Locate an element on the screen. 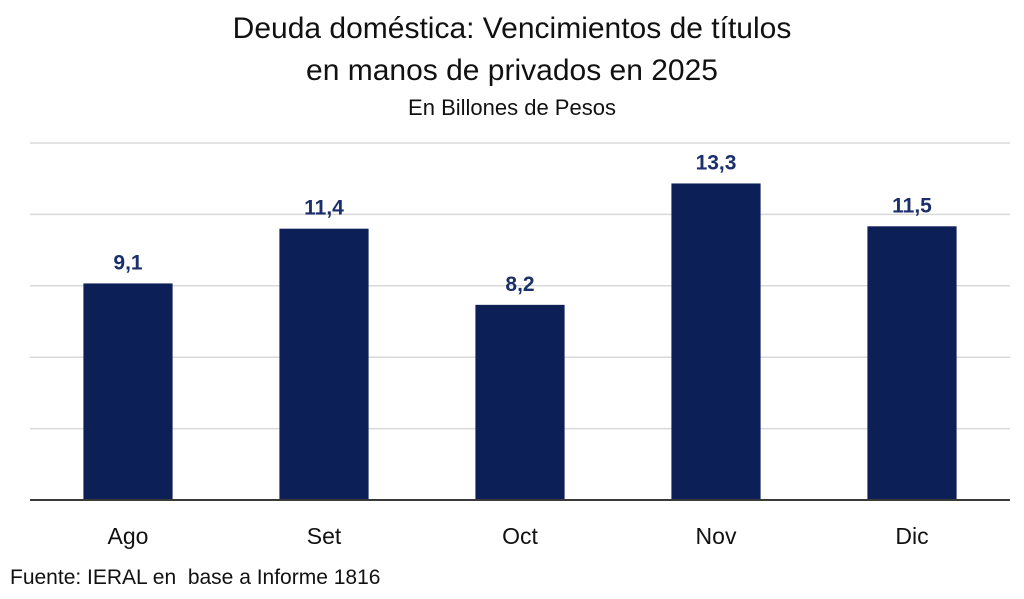 The image size is (1024, 599). x-tick-labels: Ago Set Oct Nov Dic is located at coordinates (518, 536).